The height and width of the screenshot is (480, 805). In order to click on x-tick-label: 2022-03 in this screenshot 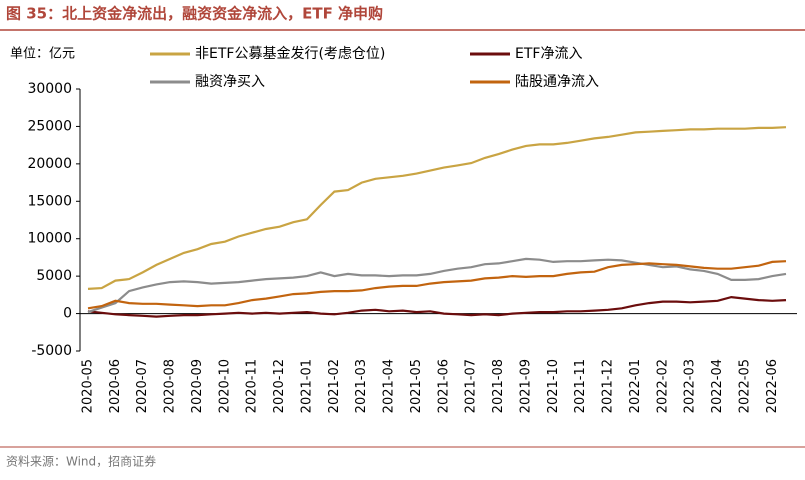, I will do `click(690, 386)`.